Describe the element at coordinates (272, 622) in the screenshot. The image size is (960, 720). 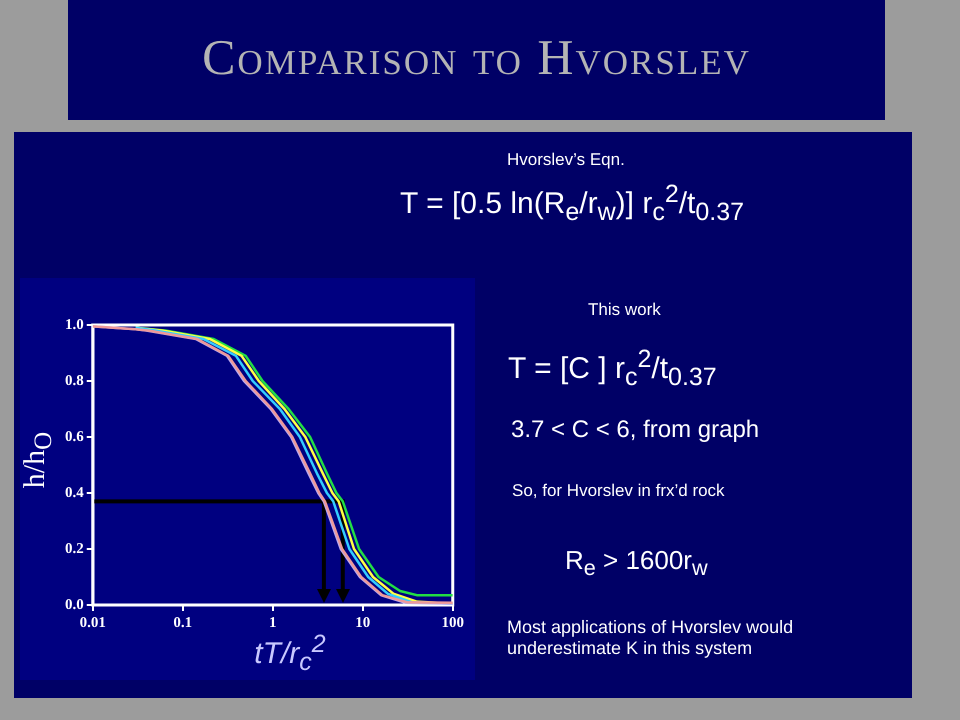
I see `x-tick-label: 1` at that location.